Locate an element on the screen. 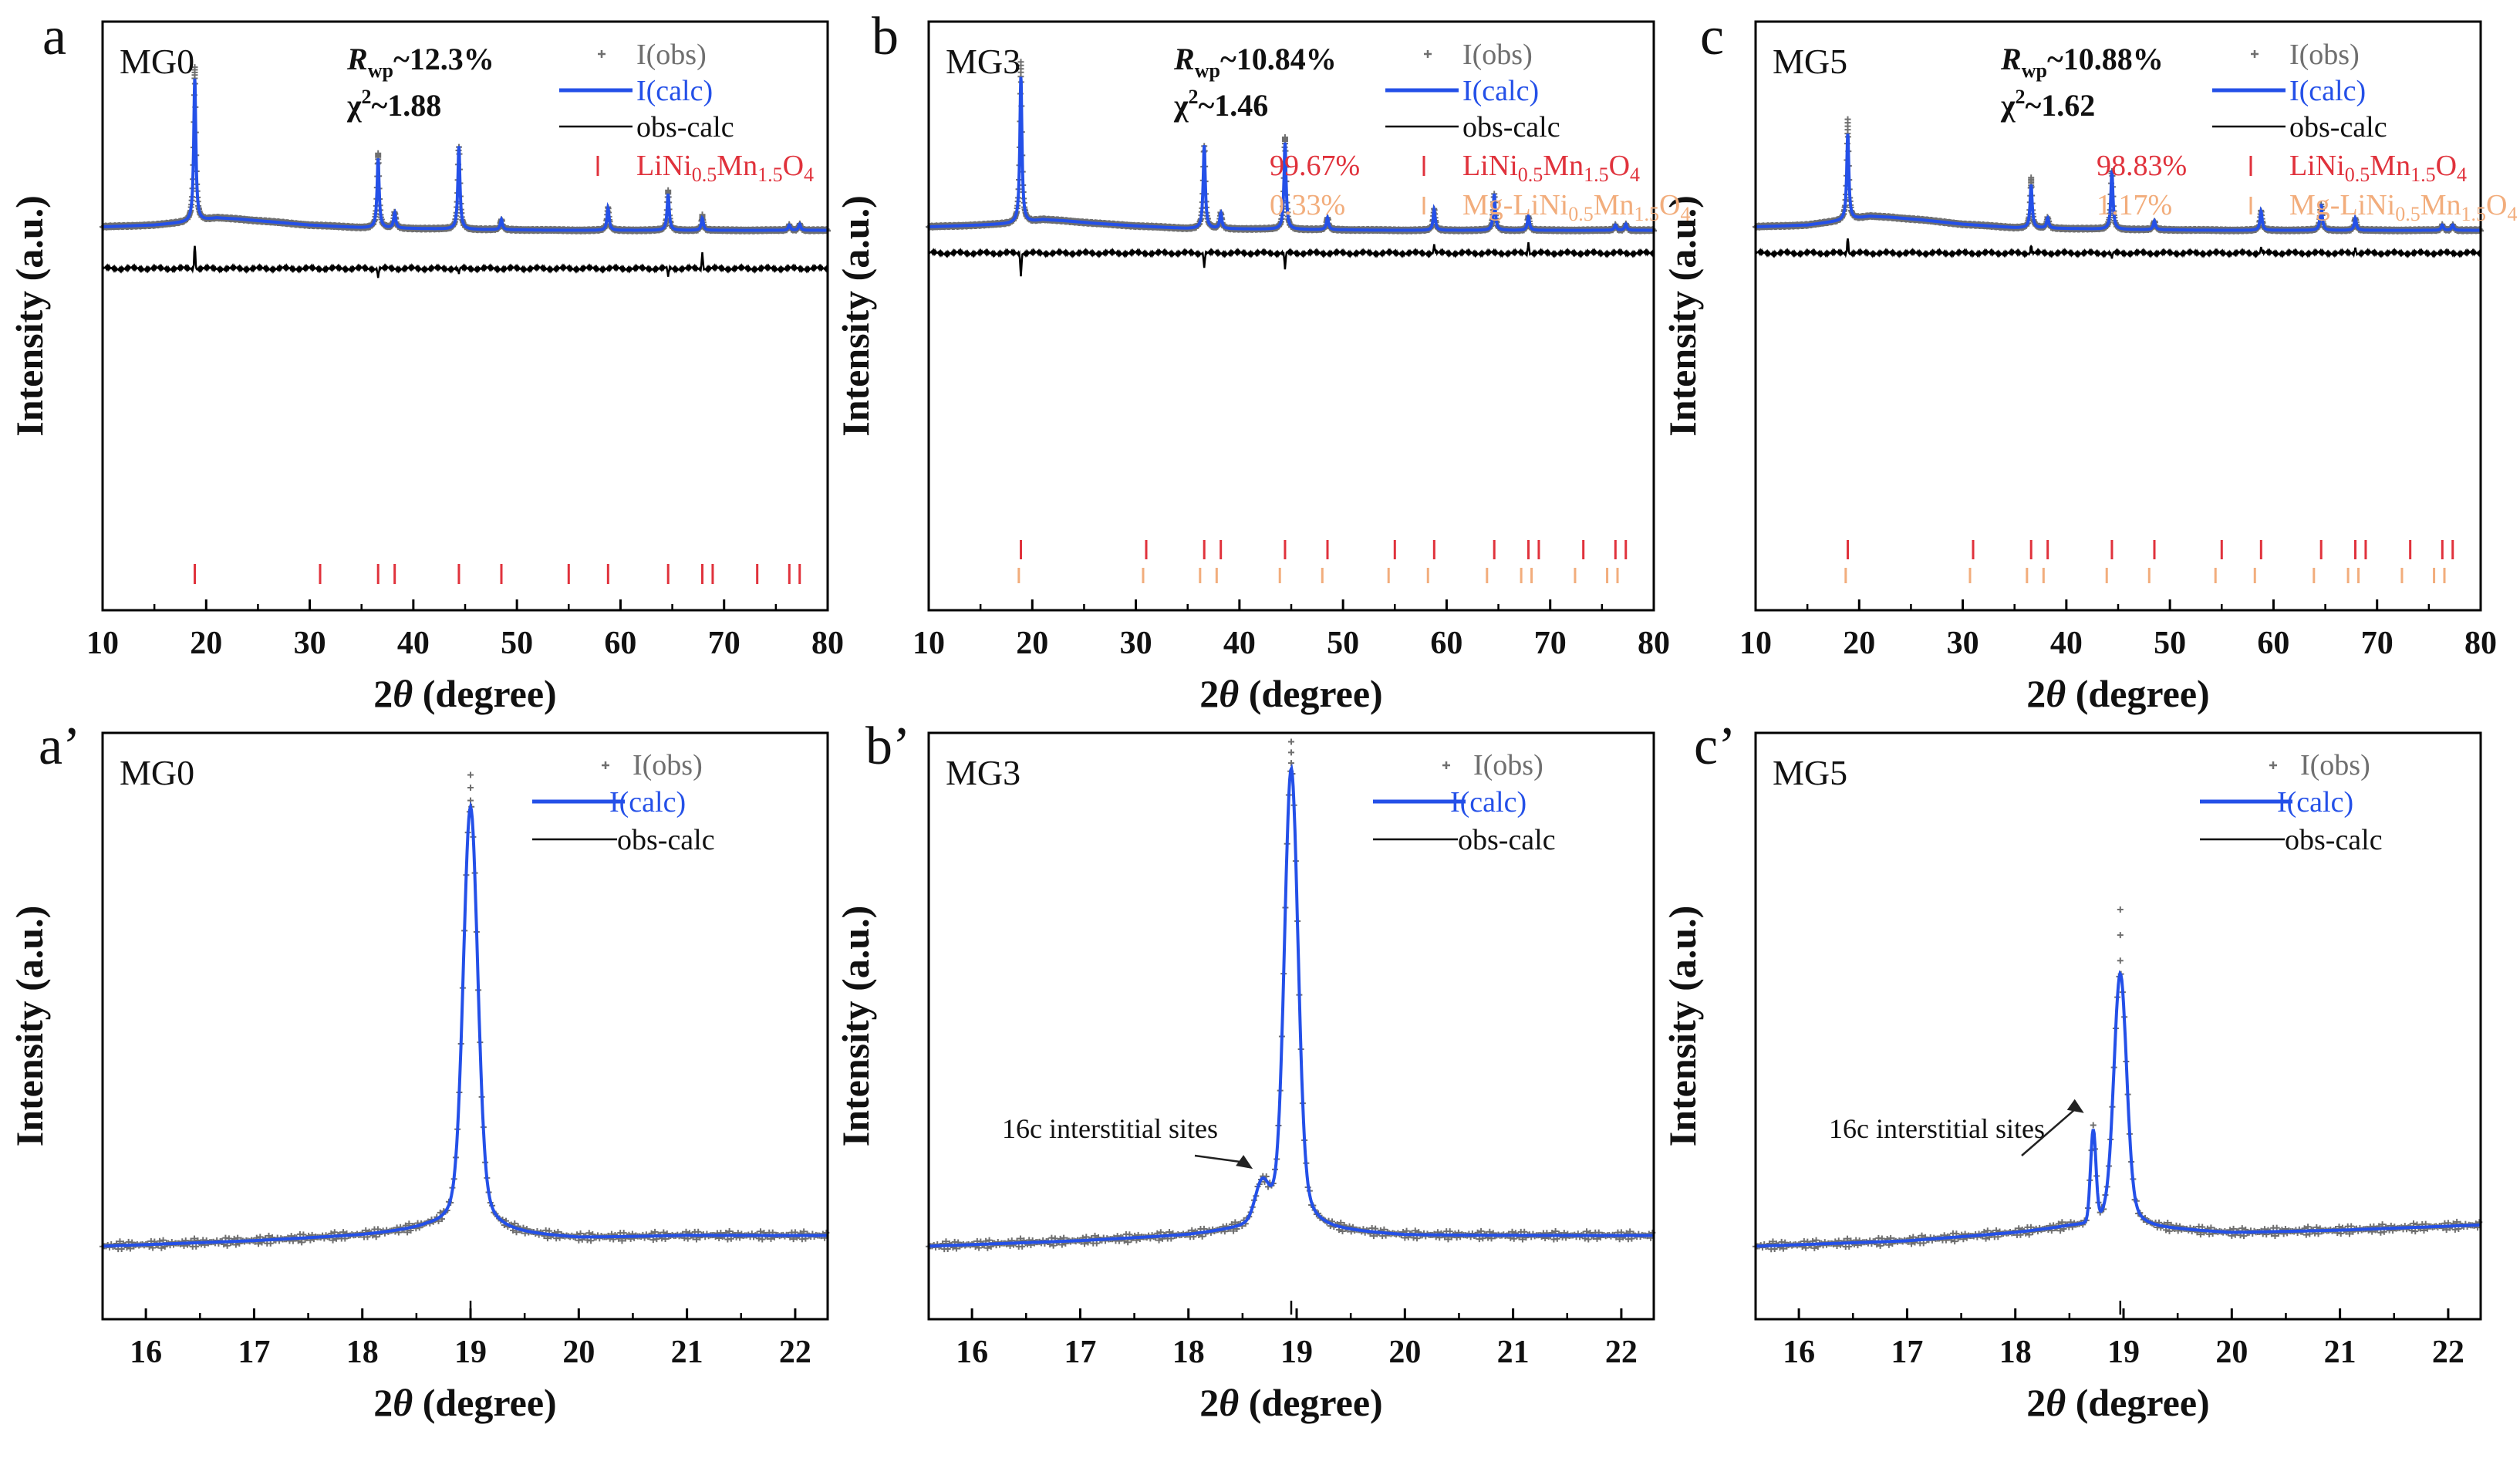  x-tick-label: 70 is located at coordinates (1551, 643).